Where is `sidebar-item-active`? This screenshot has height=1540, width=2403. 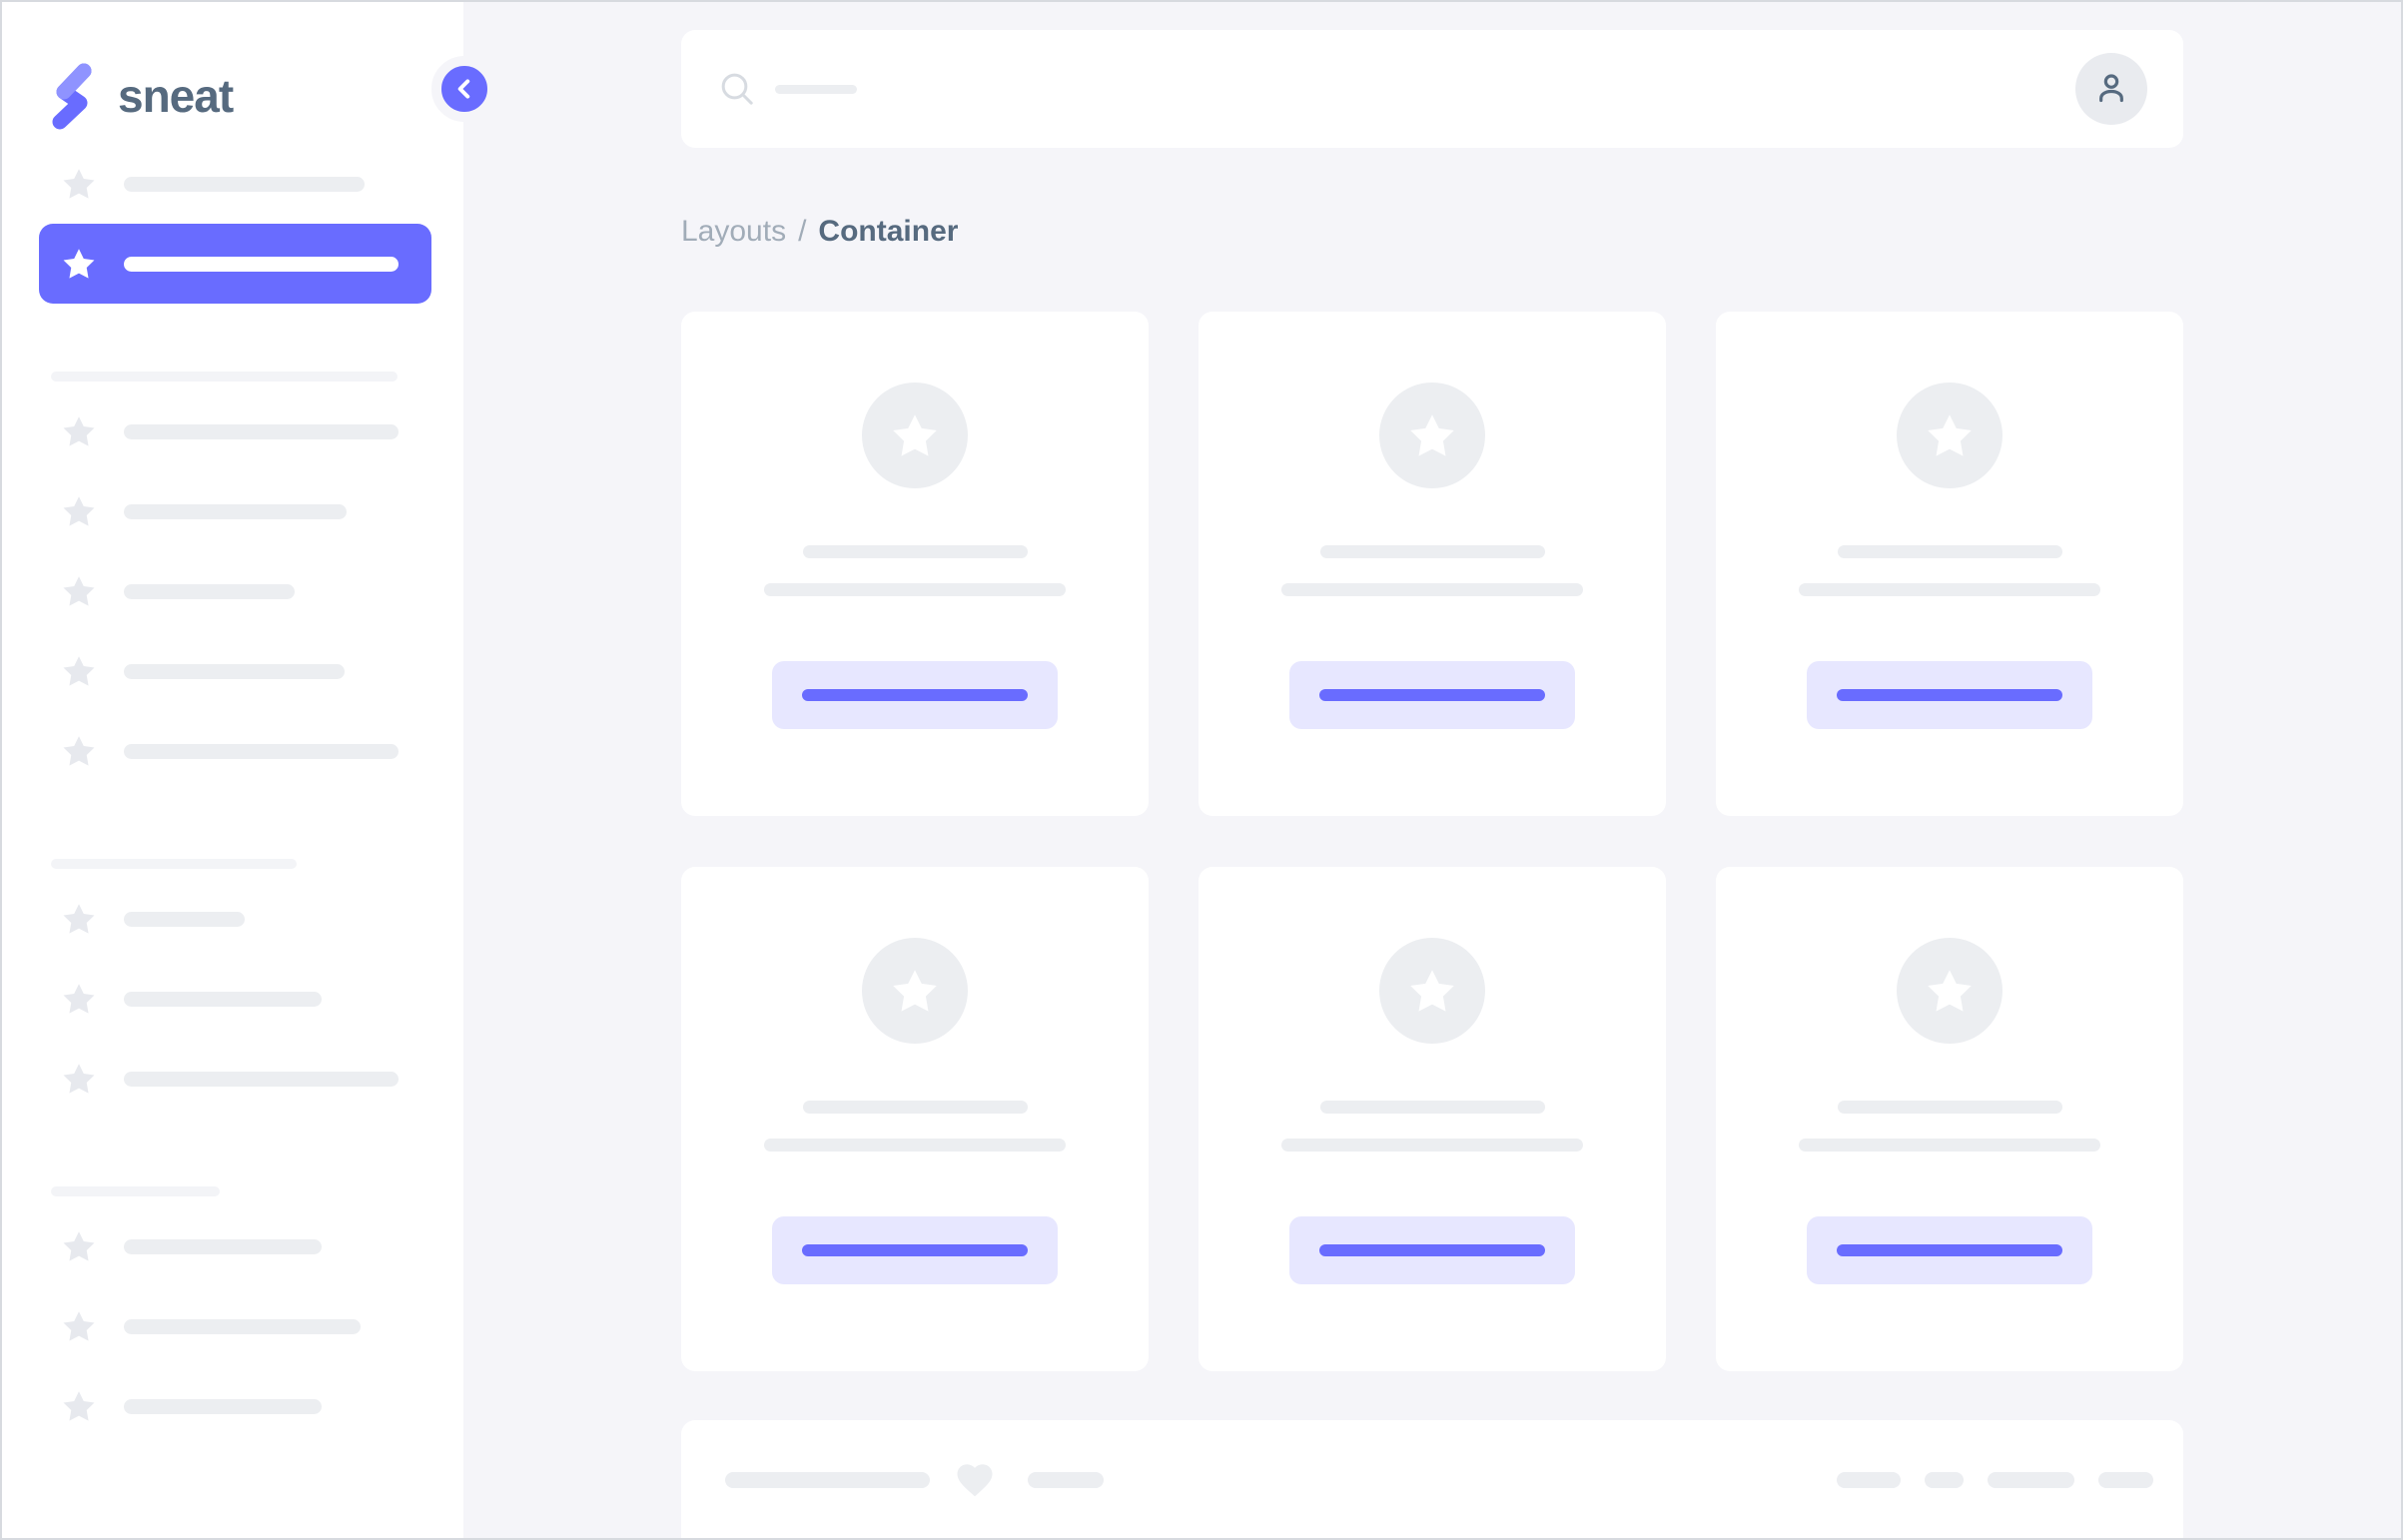
sidebar-item-active is located at coordinates (235, 264).